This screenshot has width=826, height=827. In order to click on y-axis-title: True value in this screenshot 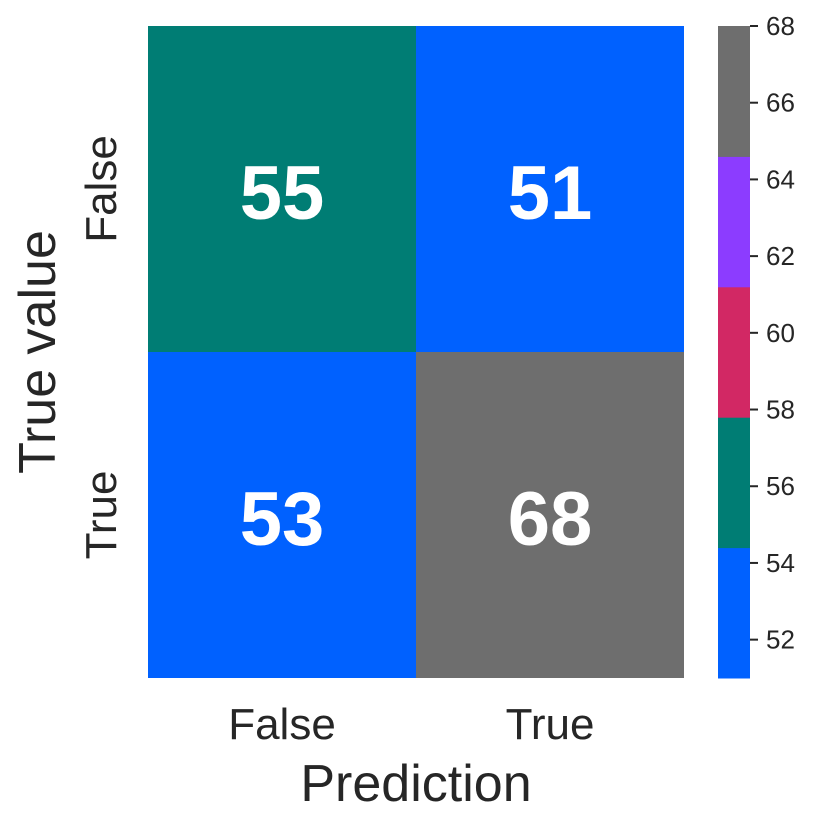, I will do `click(38, 352)`.